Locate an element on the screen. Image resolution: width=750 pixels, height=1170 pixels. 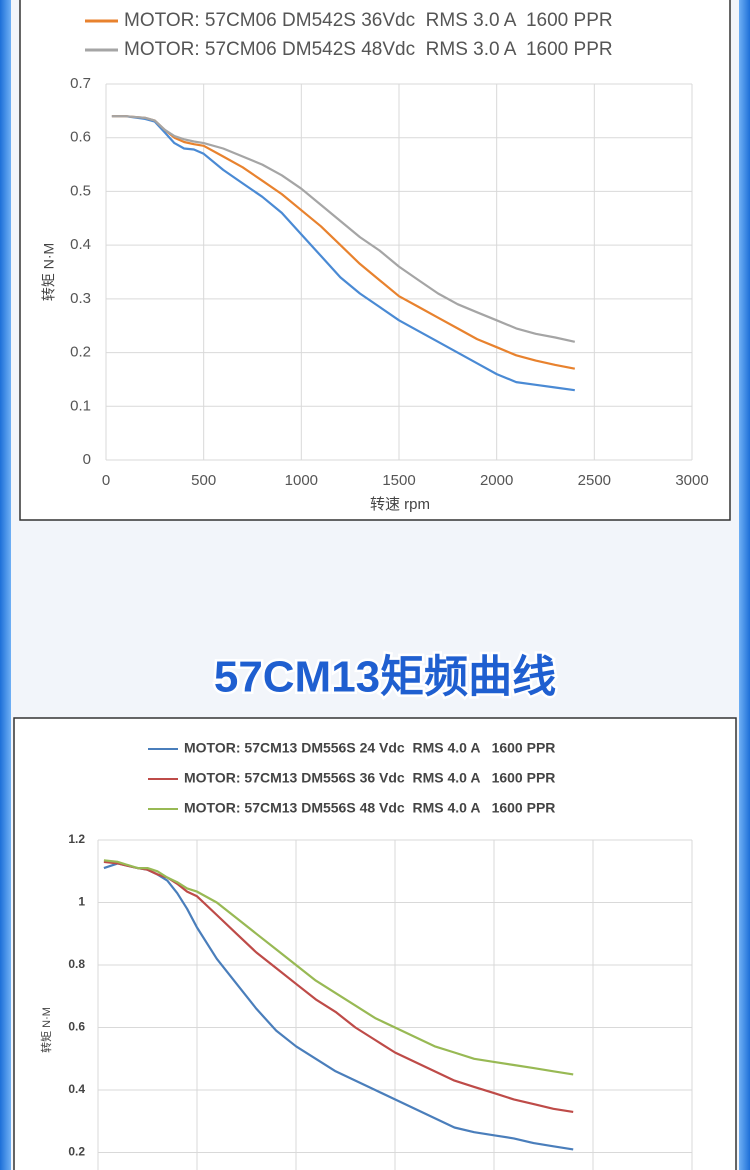
x-tick-label: 3000 is located at coordinates (691, 480).